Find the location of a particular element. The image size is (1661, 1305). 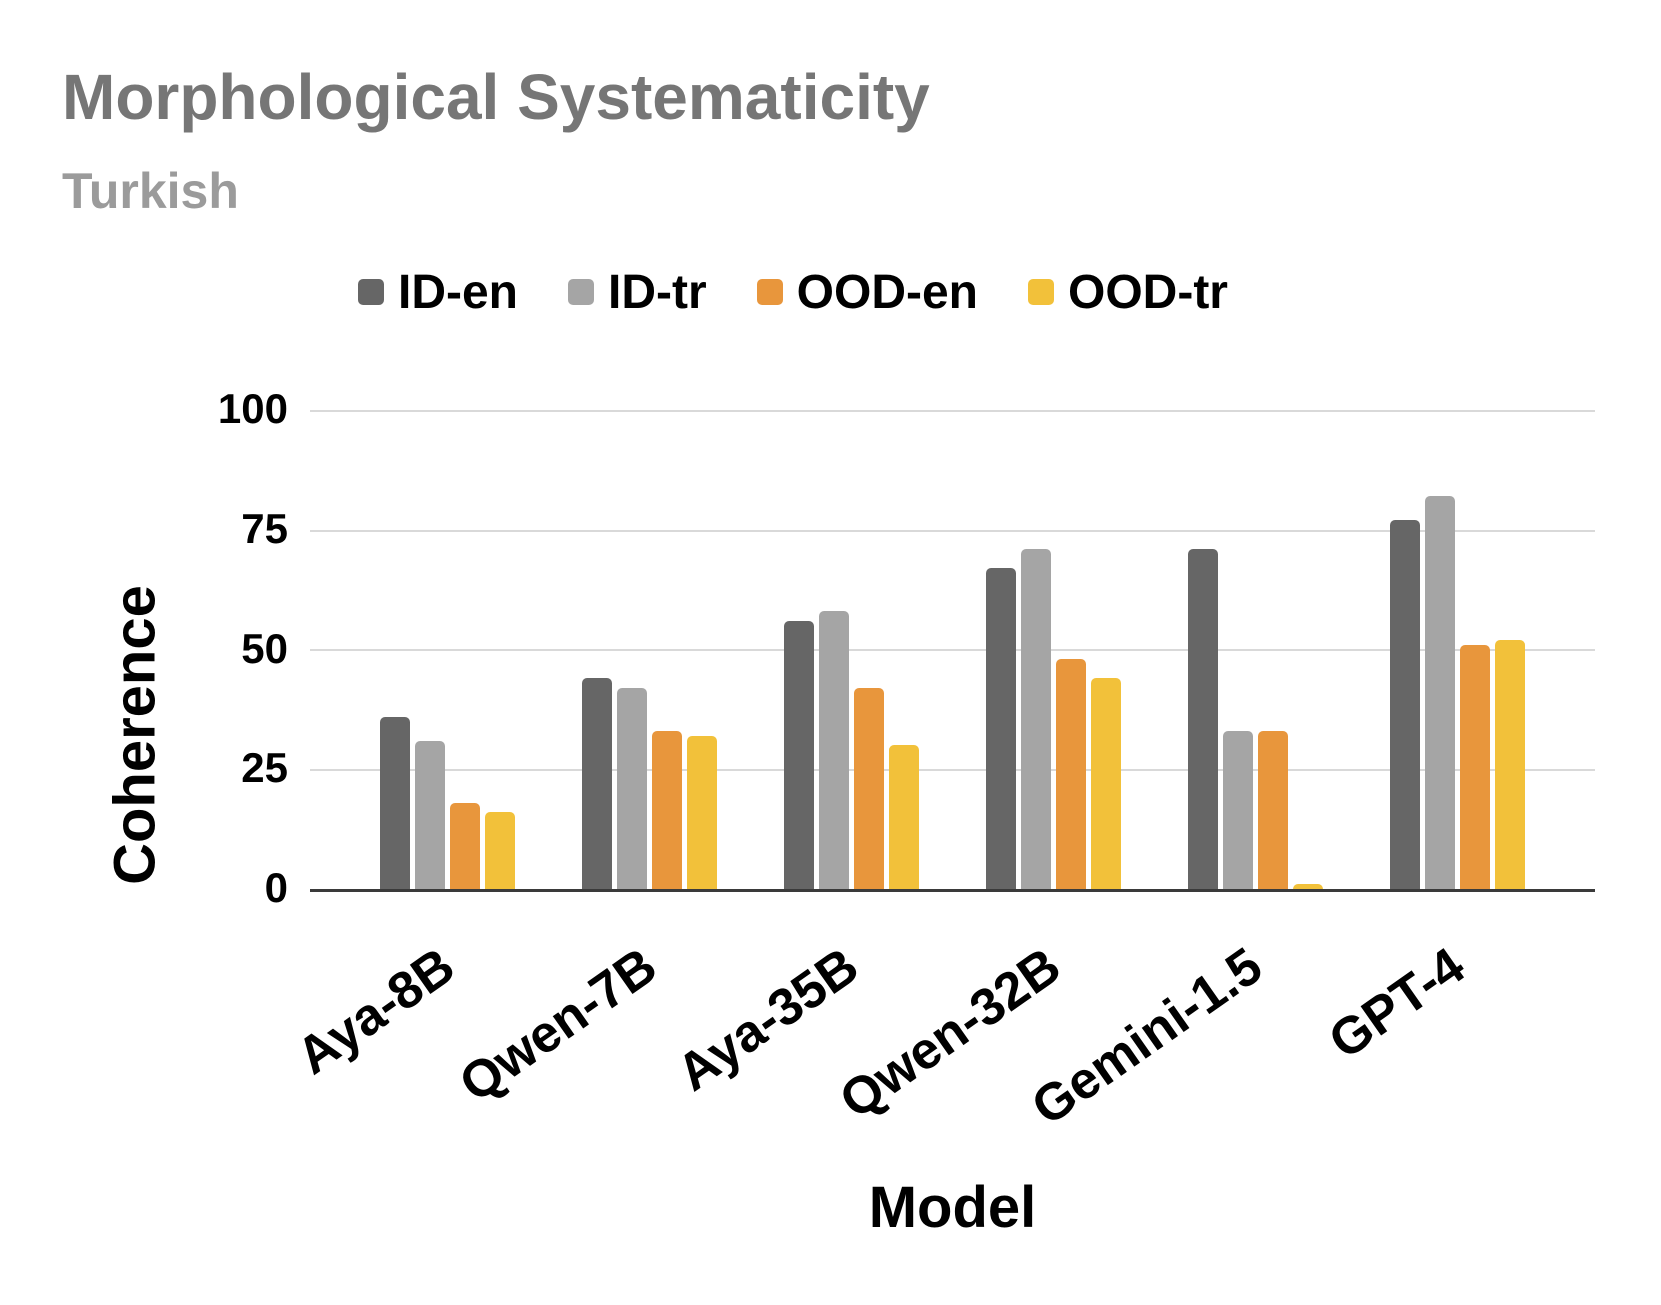

y-tick-25: 25 is located at coordinates (264, 768).